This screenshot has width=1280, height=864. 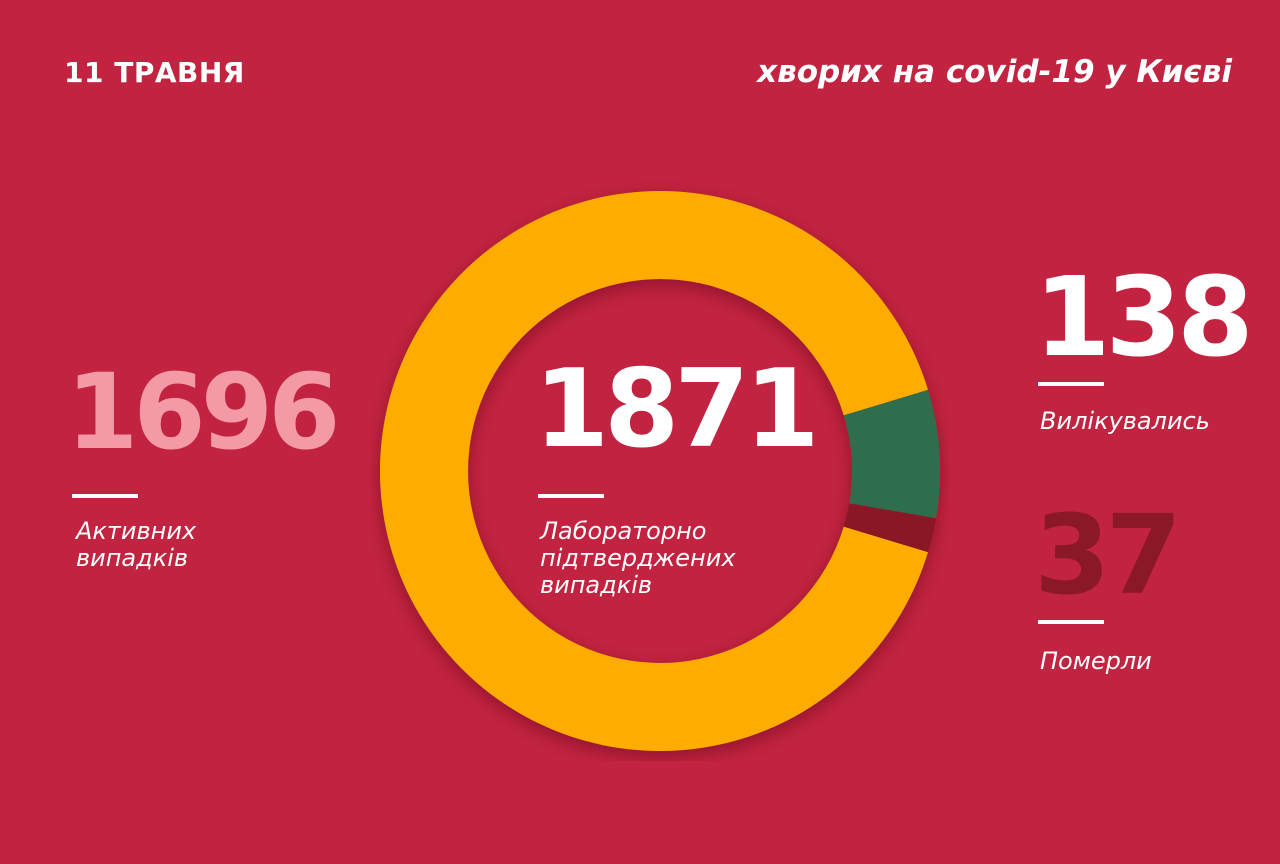 I want to click on total-cases-value: 1871, so click(x=677, y=409).